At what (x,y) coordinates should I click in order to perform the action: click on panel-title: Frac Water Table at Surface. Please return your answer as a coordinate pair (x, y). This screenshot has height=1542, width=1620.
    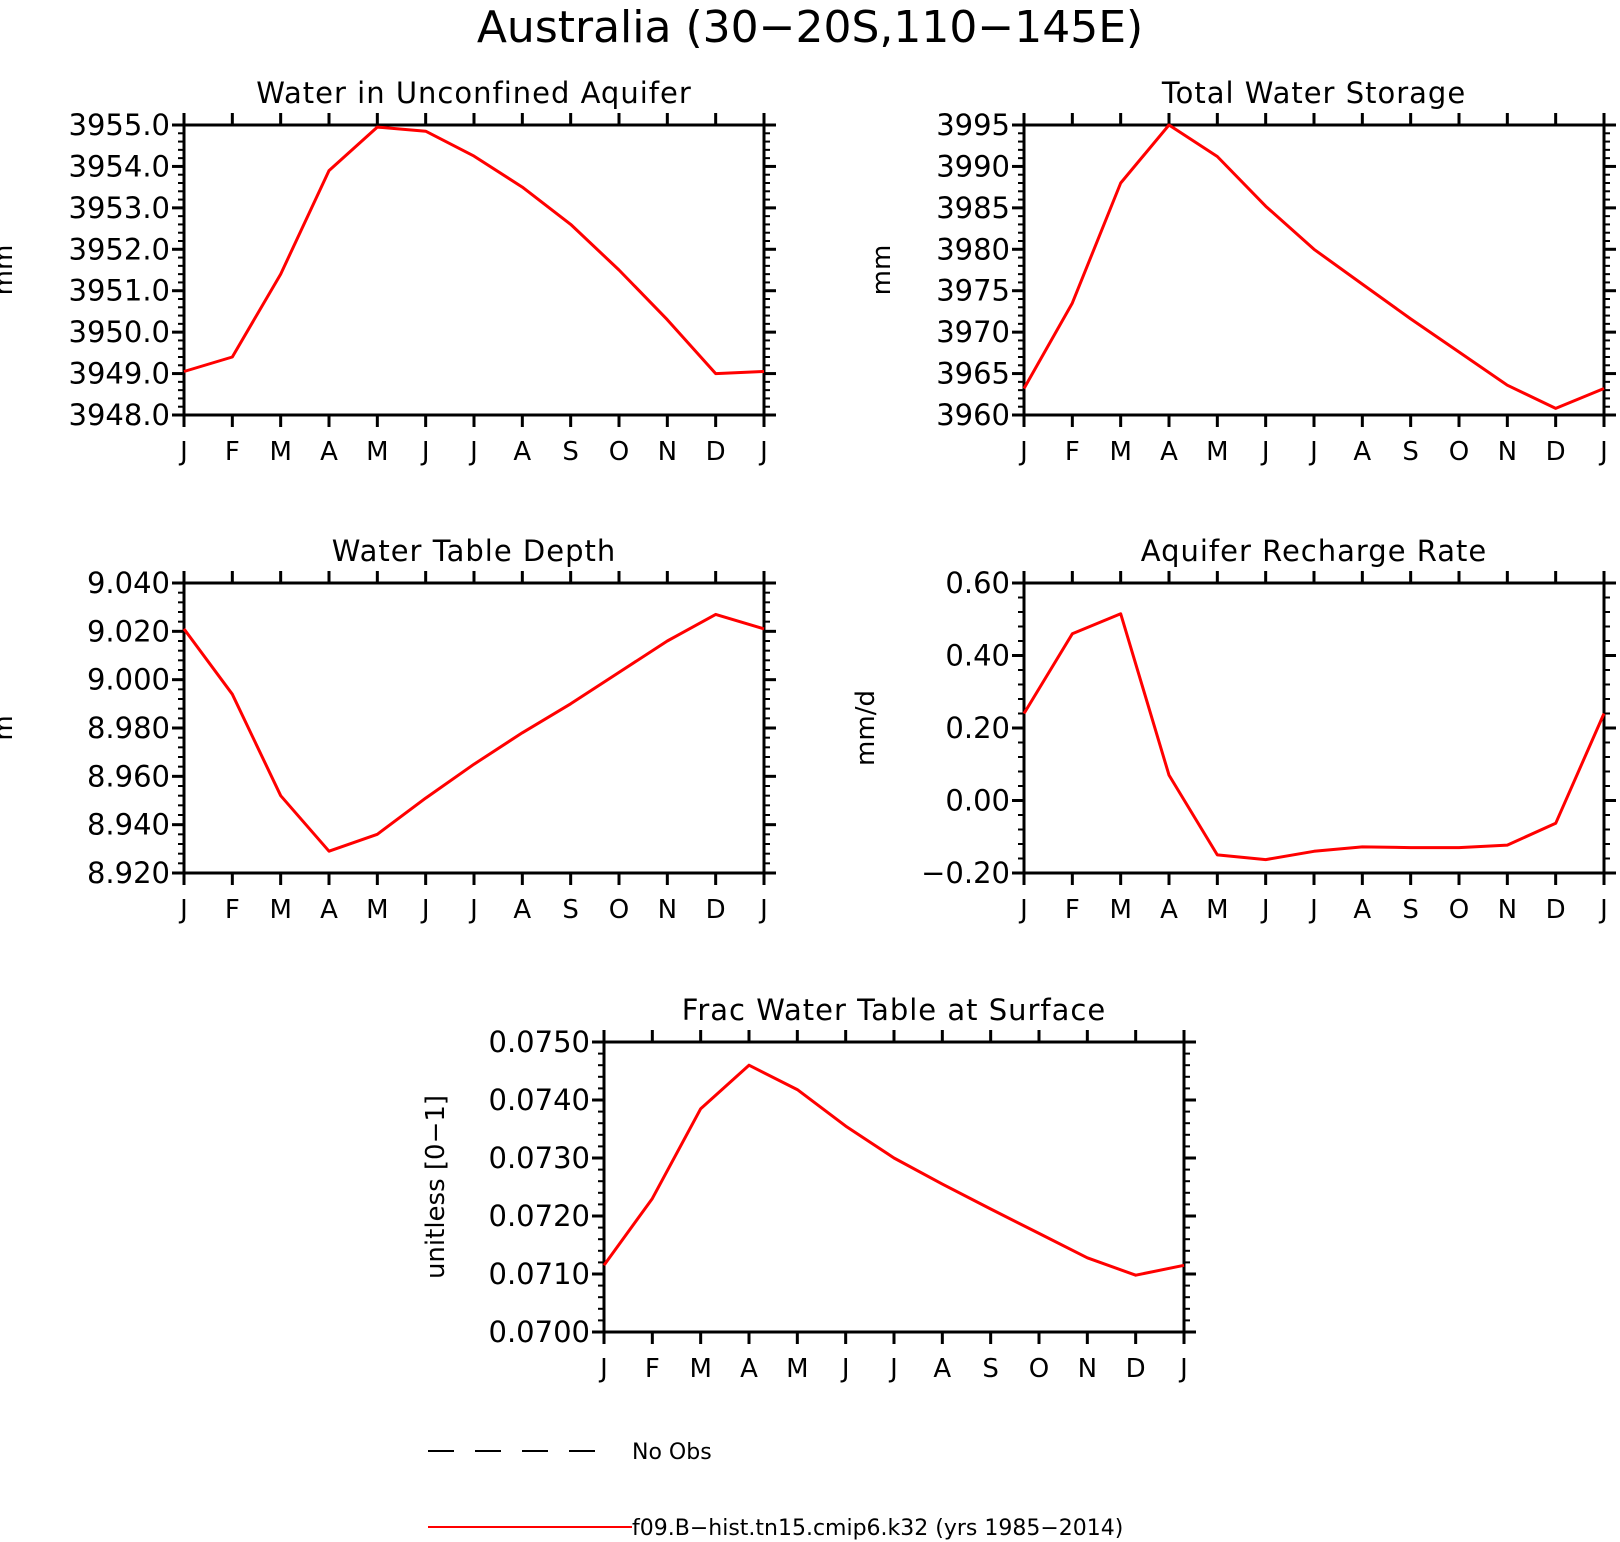
    Looking at the image, I should click on (894, 1010).